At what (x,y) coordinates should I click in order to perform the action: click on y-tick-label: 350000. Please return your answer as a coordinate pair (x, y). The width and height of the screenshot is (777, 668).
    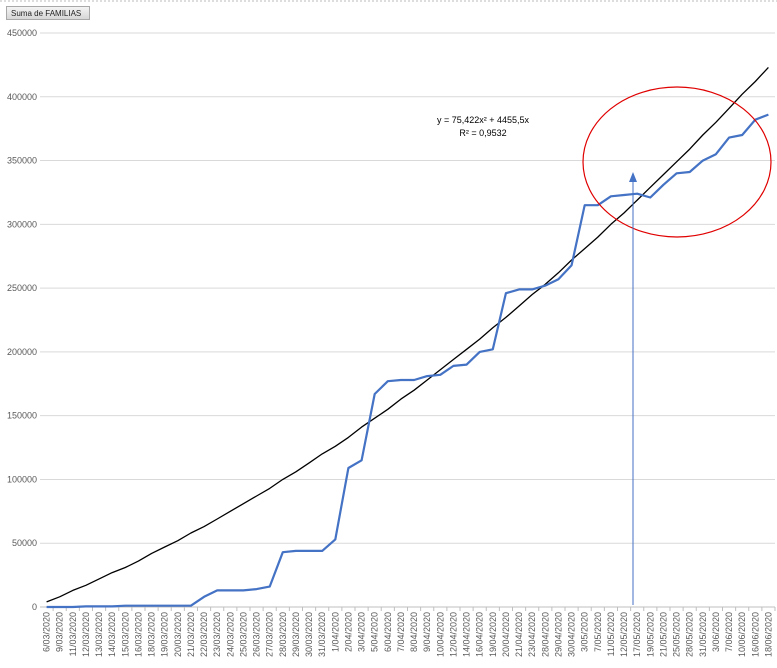
    Looking at the image, I should click on (22, 161).